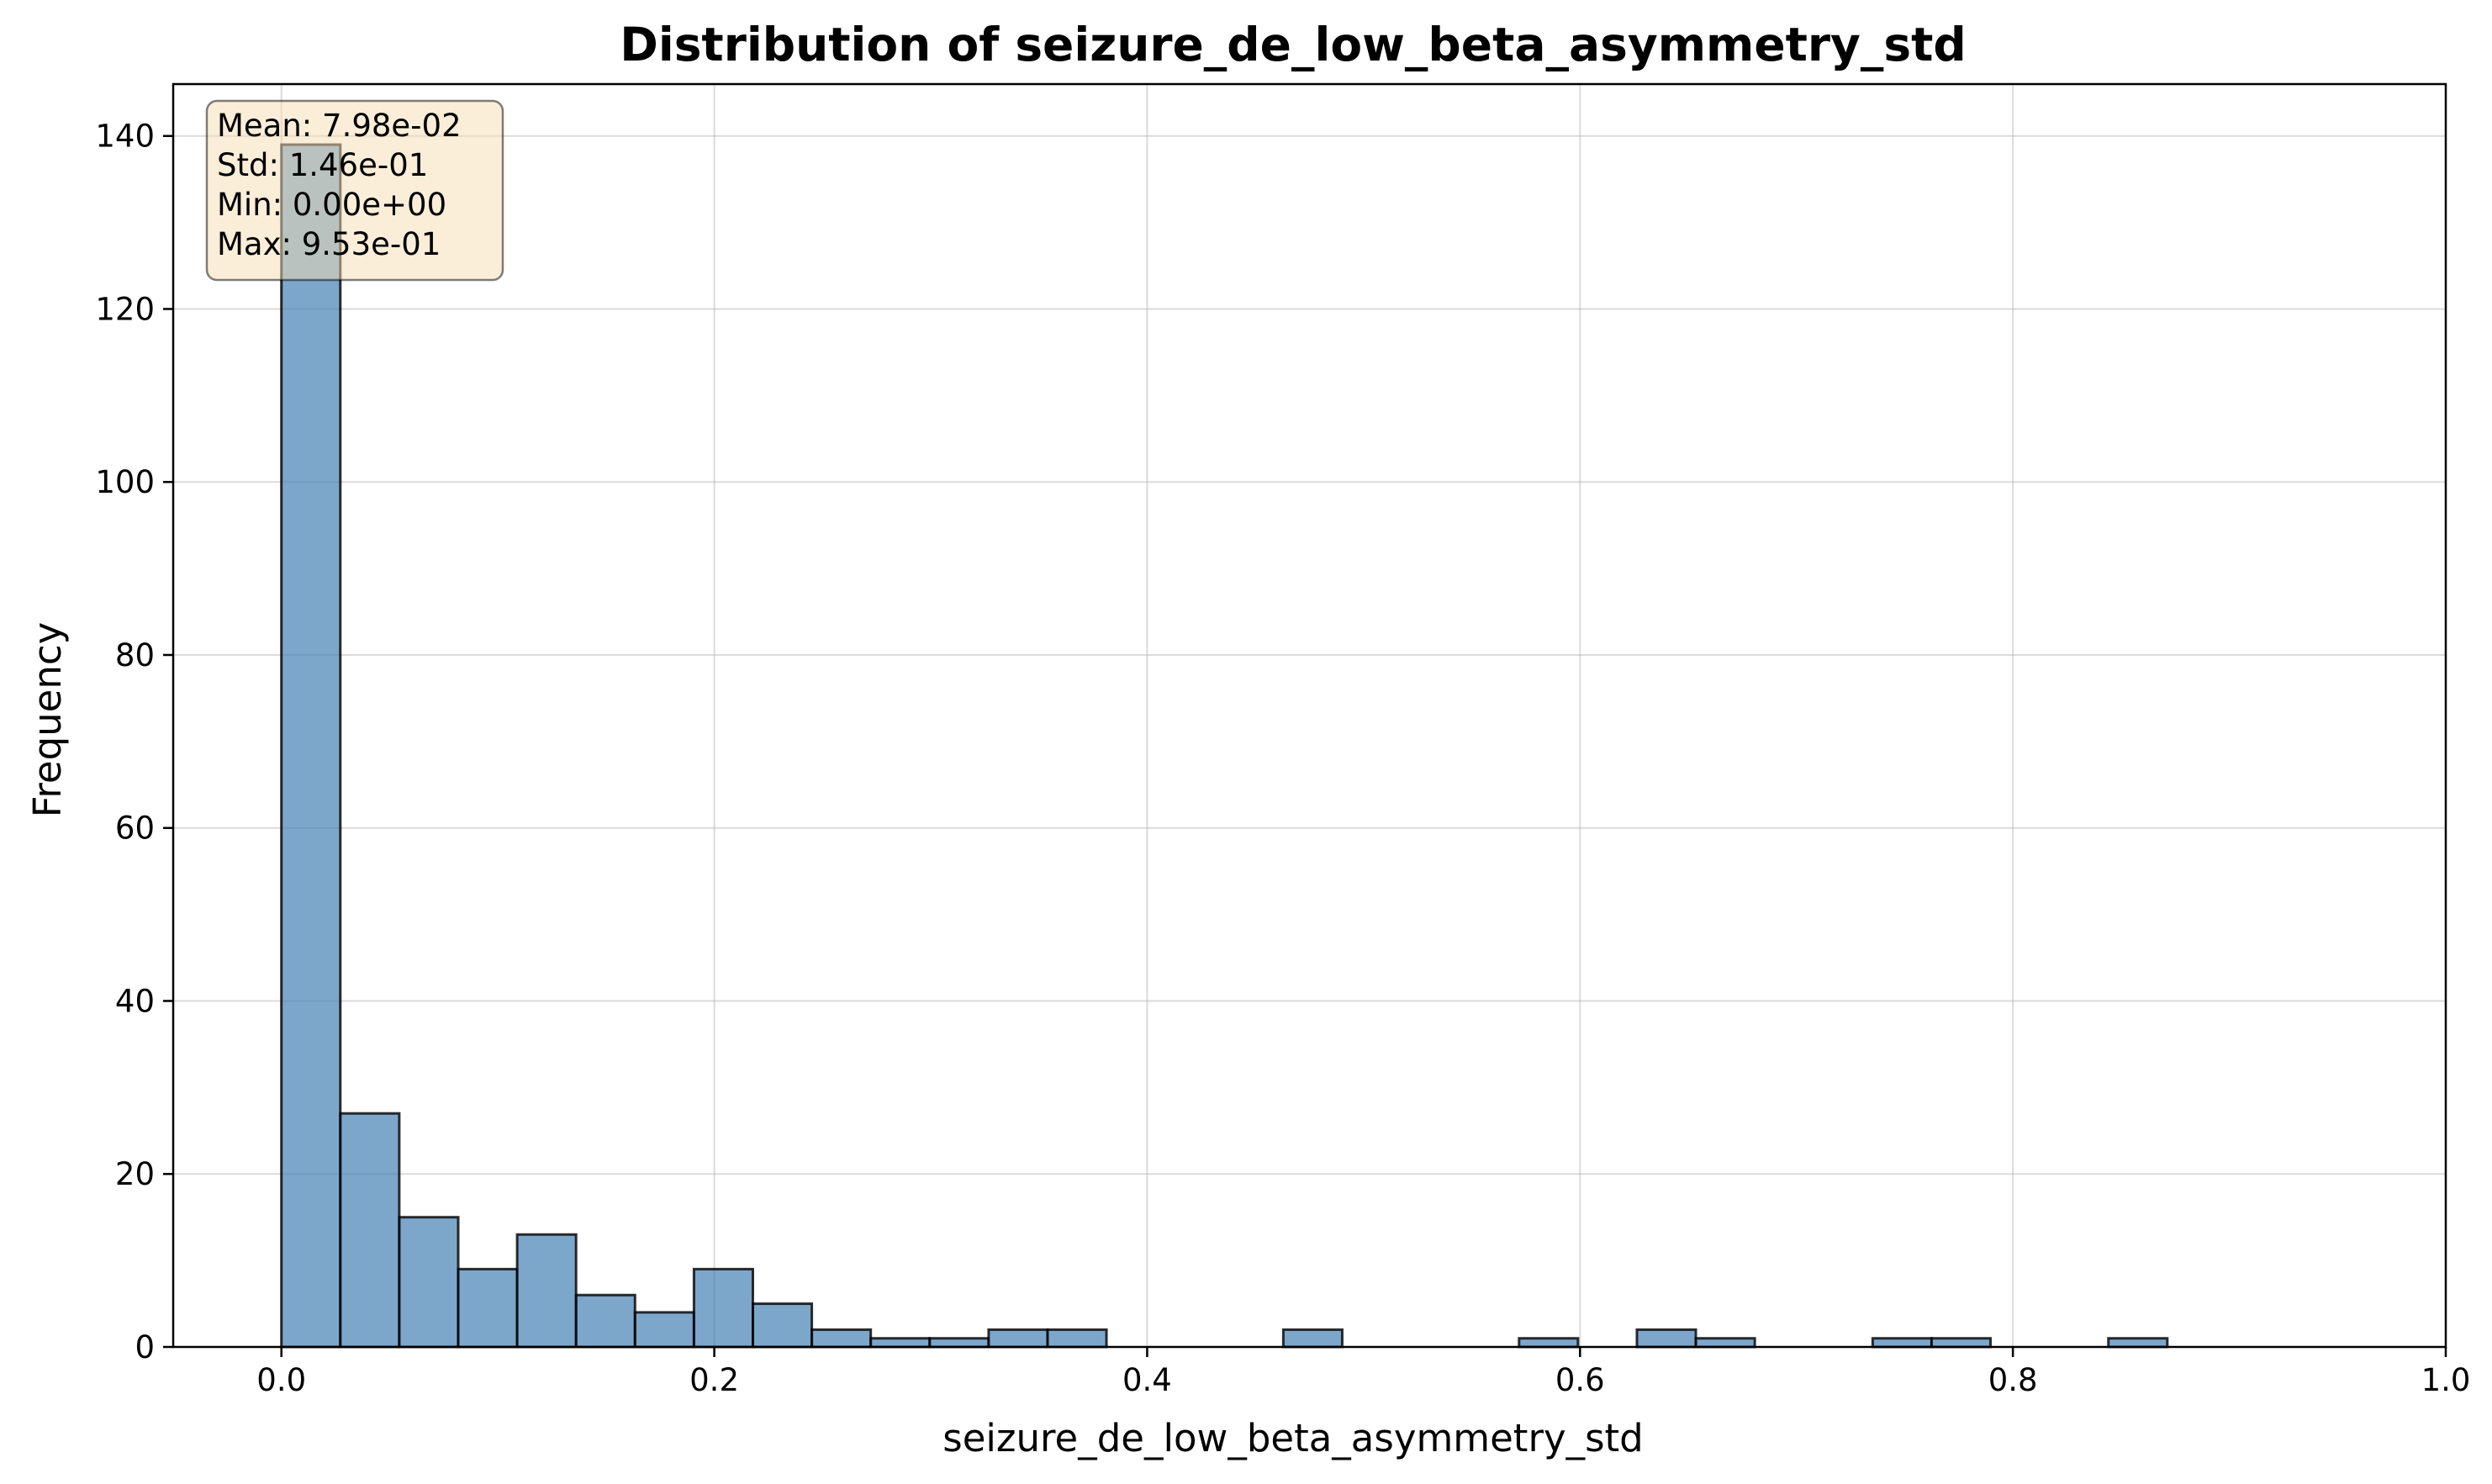  What do you see at coordinates (135, 1174) in the screenshot?
I see `y-tick-label: 20` at bounding box center [135, 1174].